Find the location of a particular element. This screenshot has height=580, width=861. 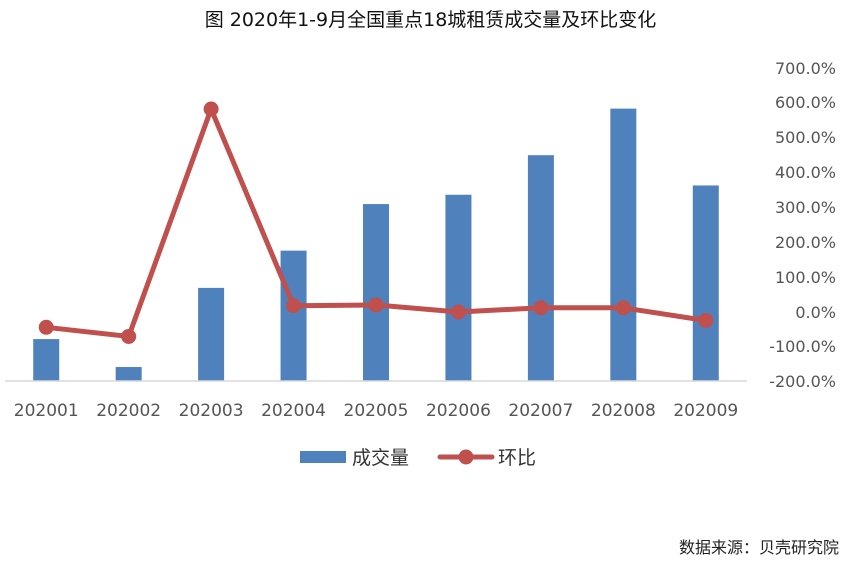

x-tick-label: 202004 is located at coordinates (293, 411).